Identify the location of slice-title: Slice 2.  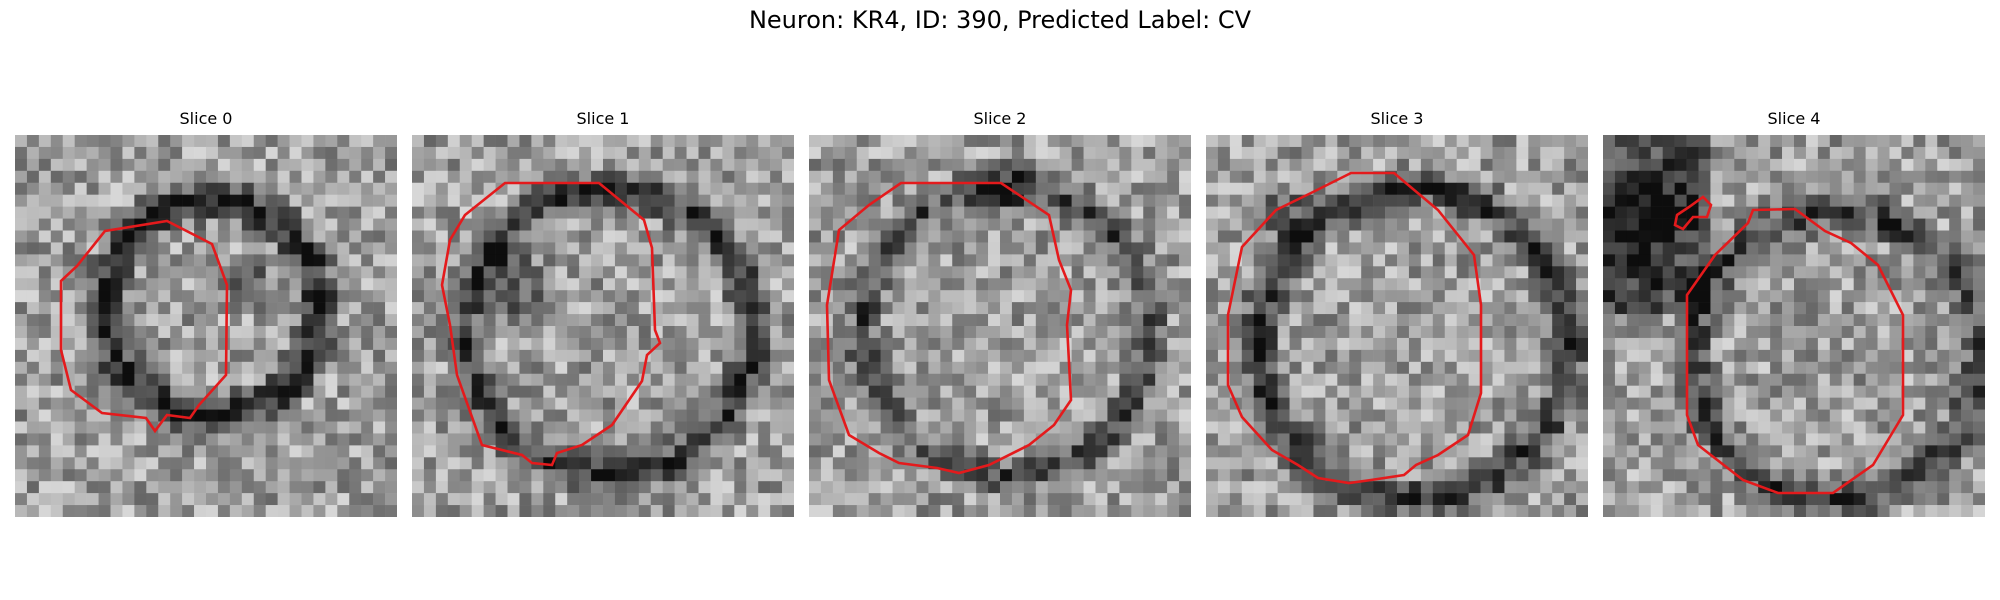
(1000, 118).